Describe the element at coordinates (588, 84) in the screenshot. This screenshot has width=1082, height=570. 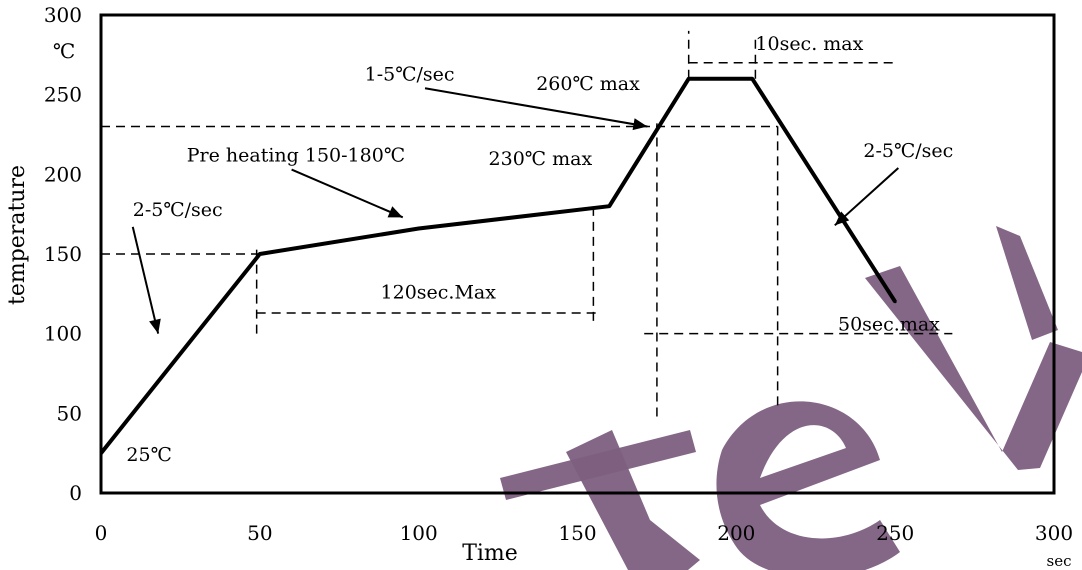
I see `annotation-label: 260℃ max` at that location.